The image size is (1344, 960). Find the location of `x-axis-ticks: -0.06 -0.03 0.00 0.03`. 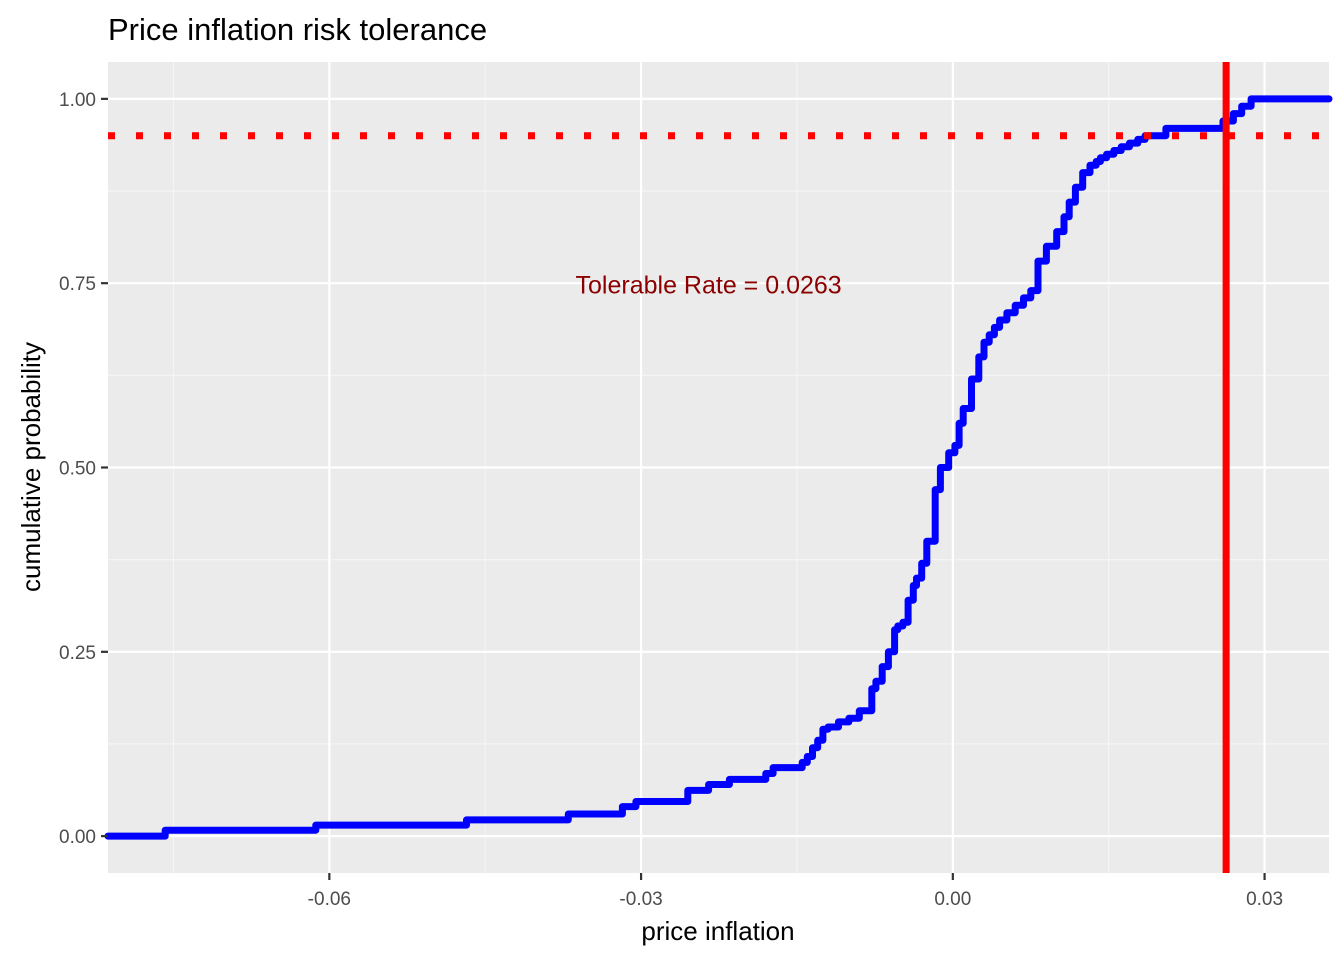

x-axis-ticks: -0.06 -0.03 0.00 0.03 is located at coordinates (795, 891).